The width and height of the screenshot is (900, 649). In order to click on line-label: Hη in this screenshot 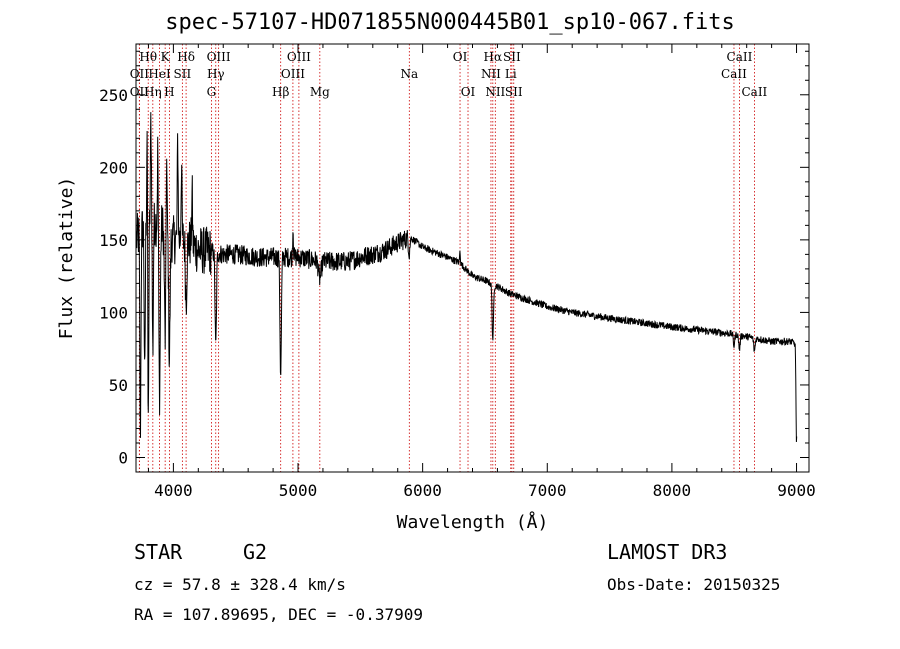, I will do `click(153, 92)`.